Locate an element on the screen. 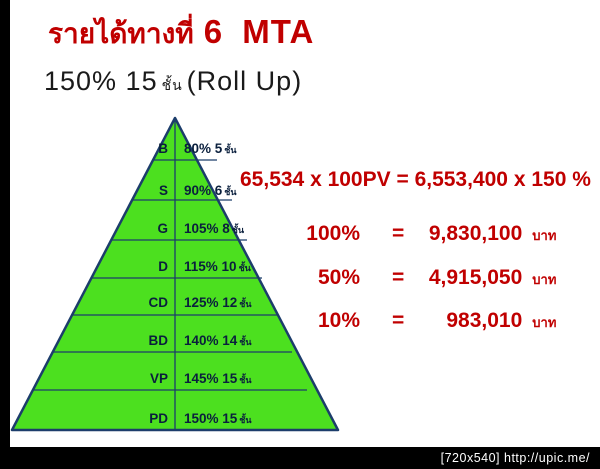 Image resolution: width=600 pixels, height=469 pixels. pyramid-level-row-pd: PD 150% 15 ชั้น is located at coordinates (131, 419).